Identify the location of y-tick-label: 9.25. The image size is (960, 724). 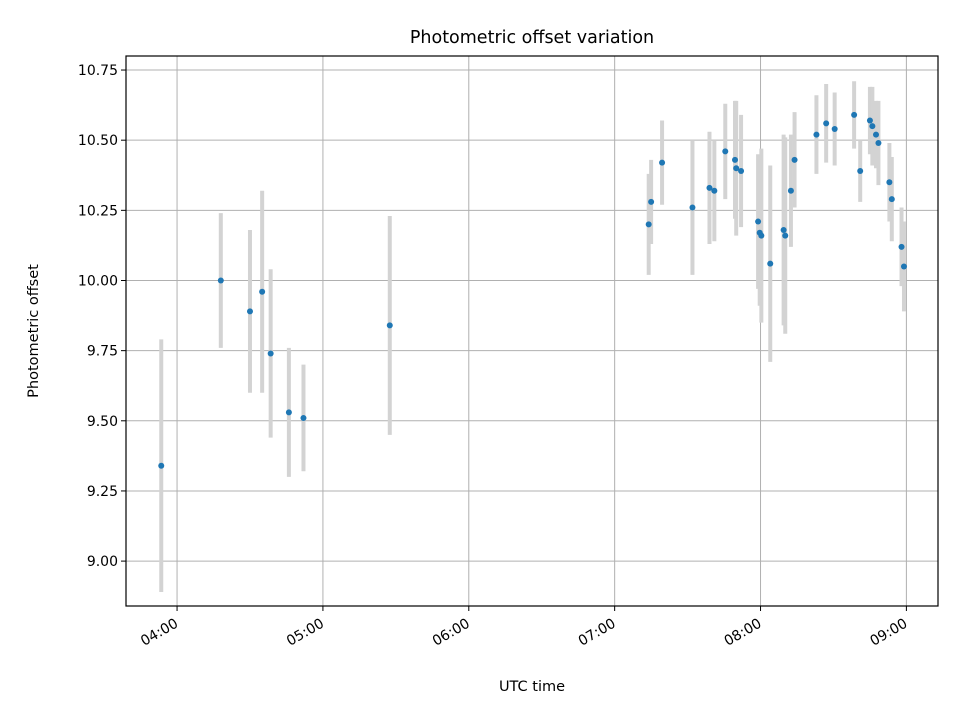
(102, 492).